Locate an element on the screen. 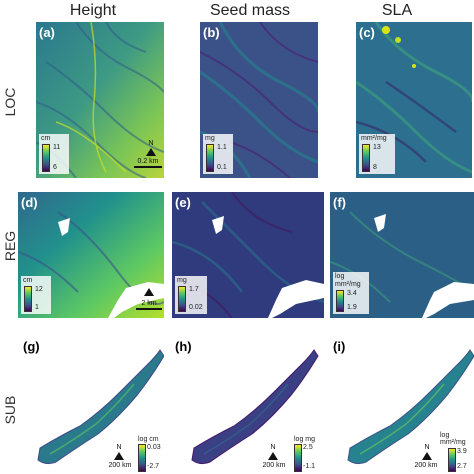 The height and width of the screenshot is (474, 474). map-panel-h: (h) N 200 km log mg 2.5 -1.1 is located at coordinates (248, 405).